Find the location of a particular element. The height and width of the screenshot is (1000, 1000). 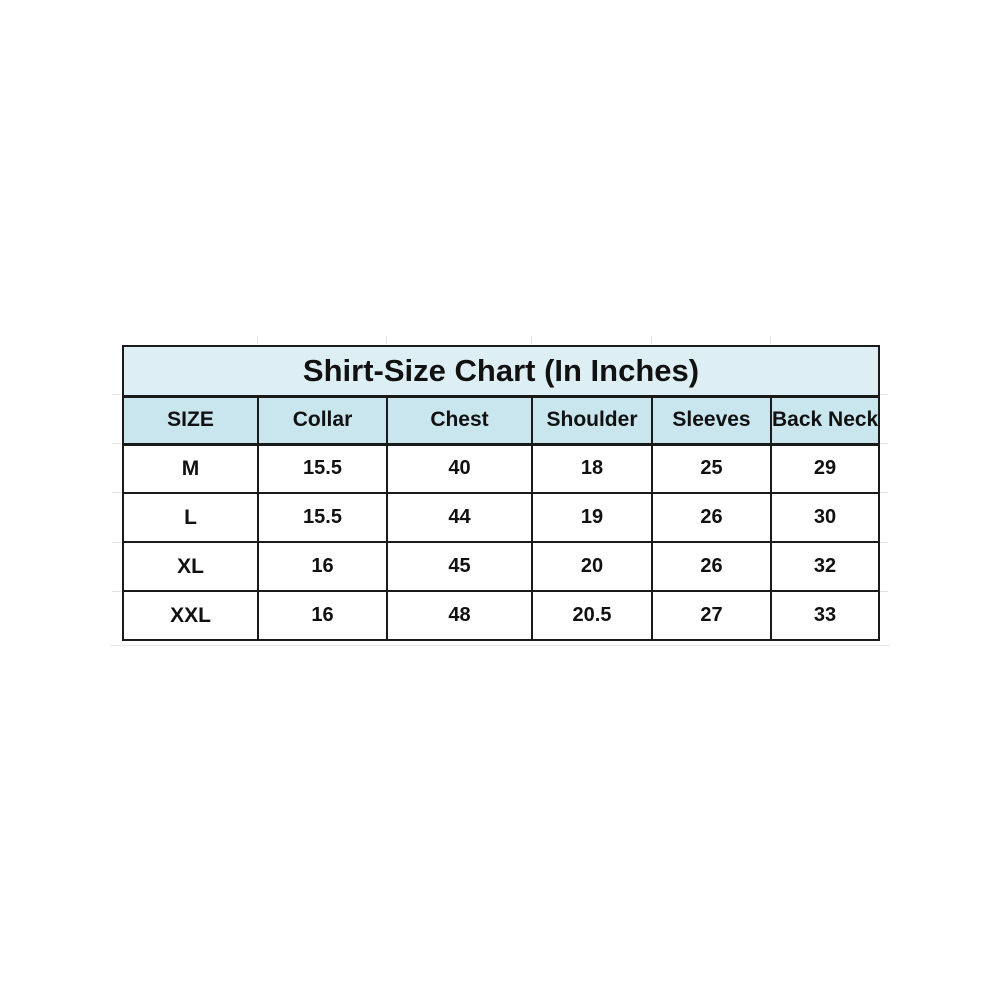

table-row-xl: XL 16 45 20 26 32 is located at coordinates (501, 566).